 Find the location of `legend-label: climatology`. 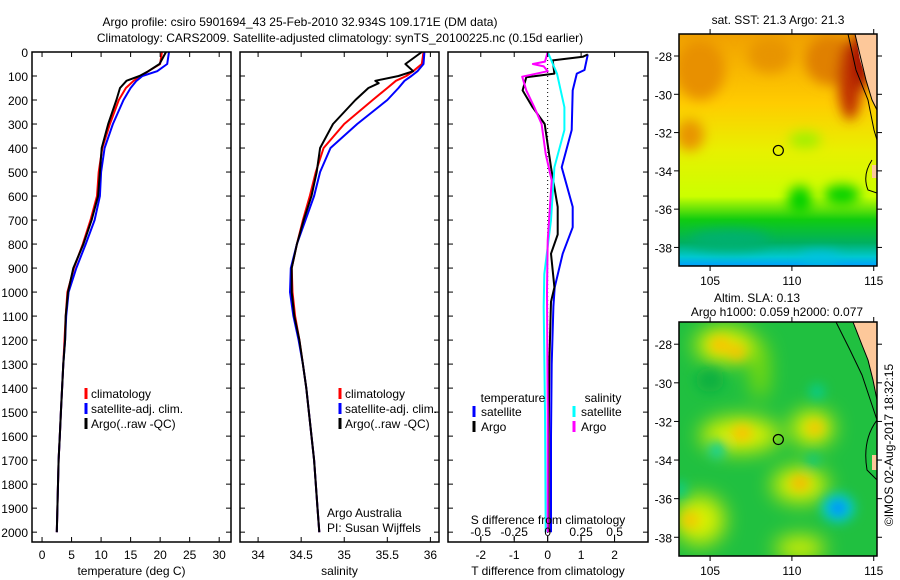

legend-label: climatology is located at coordinates (121, 394).